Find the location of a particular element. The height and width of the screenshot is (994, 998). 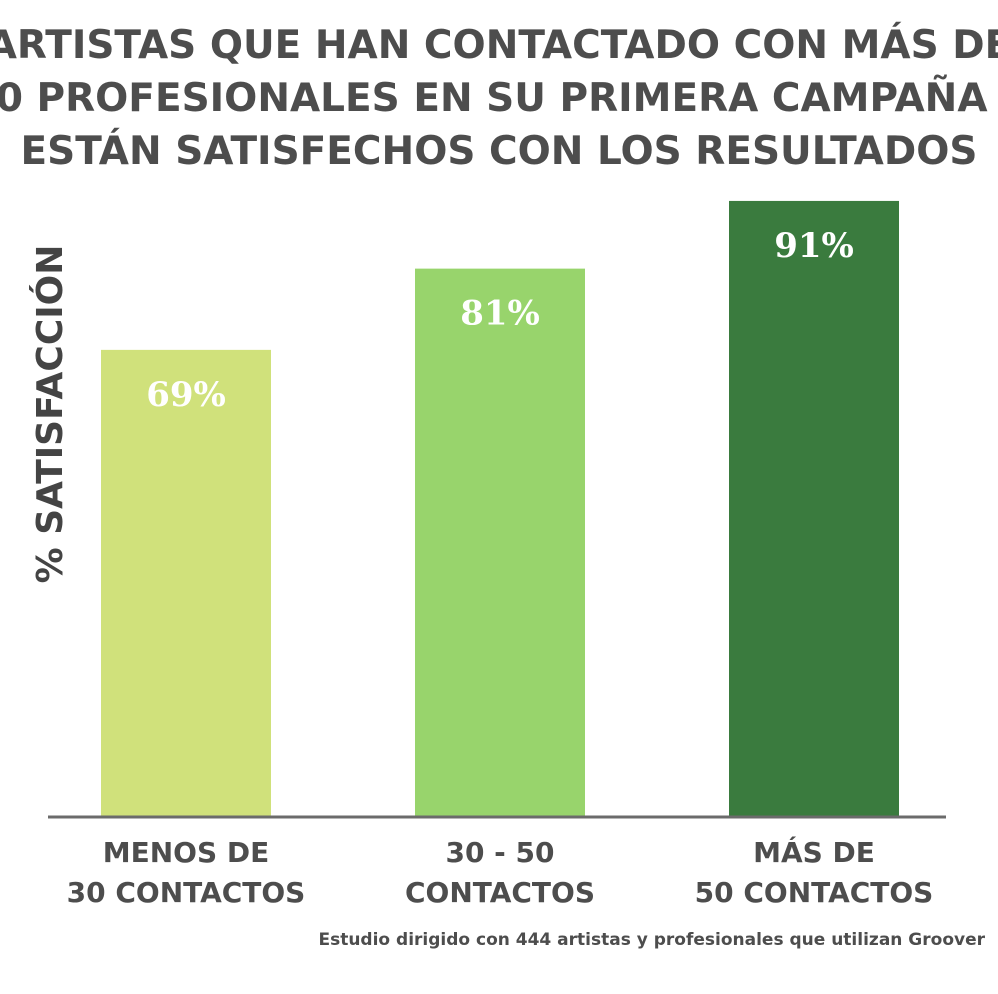

value-labels: 69% 81% 91% is located at coordinates (500, 320).